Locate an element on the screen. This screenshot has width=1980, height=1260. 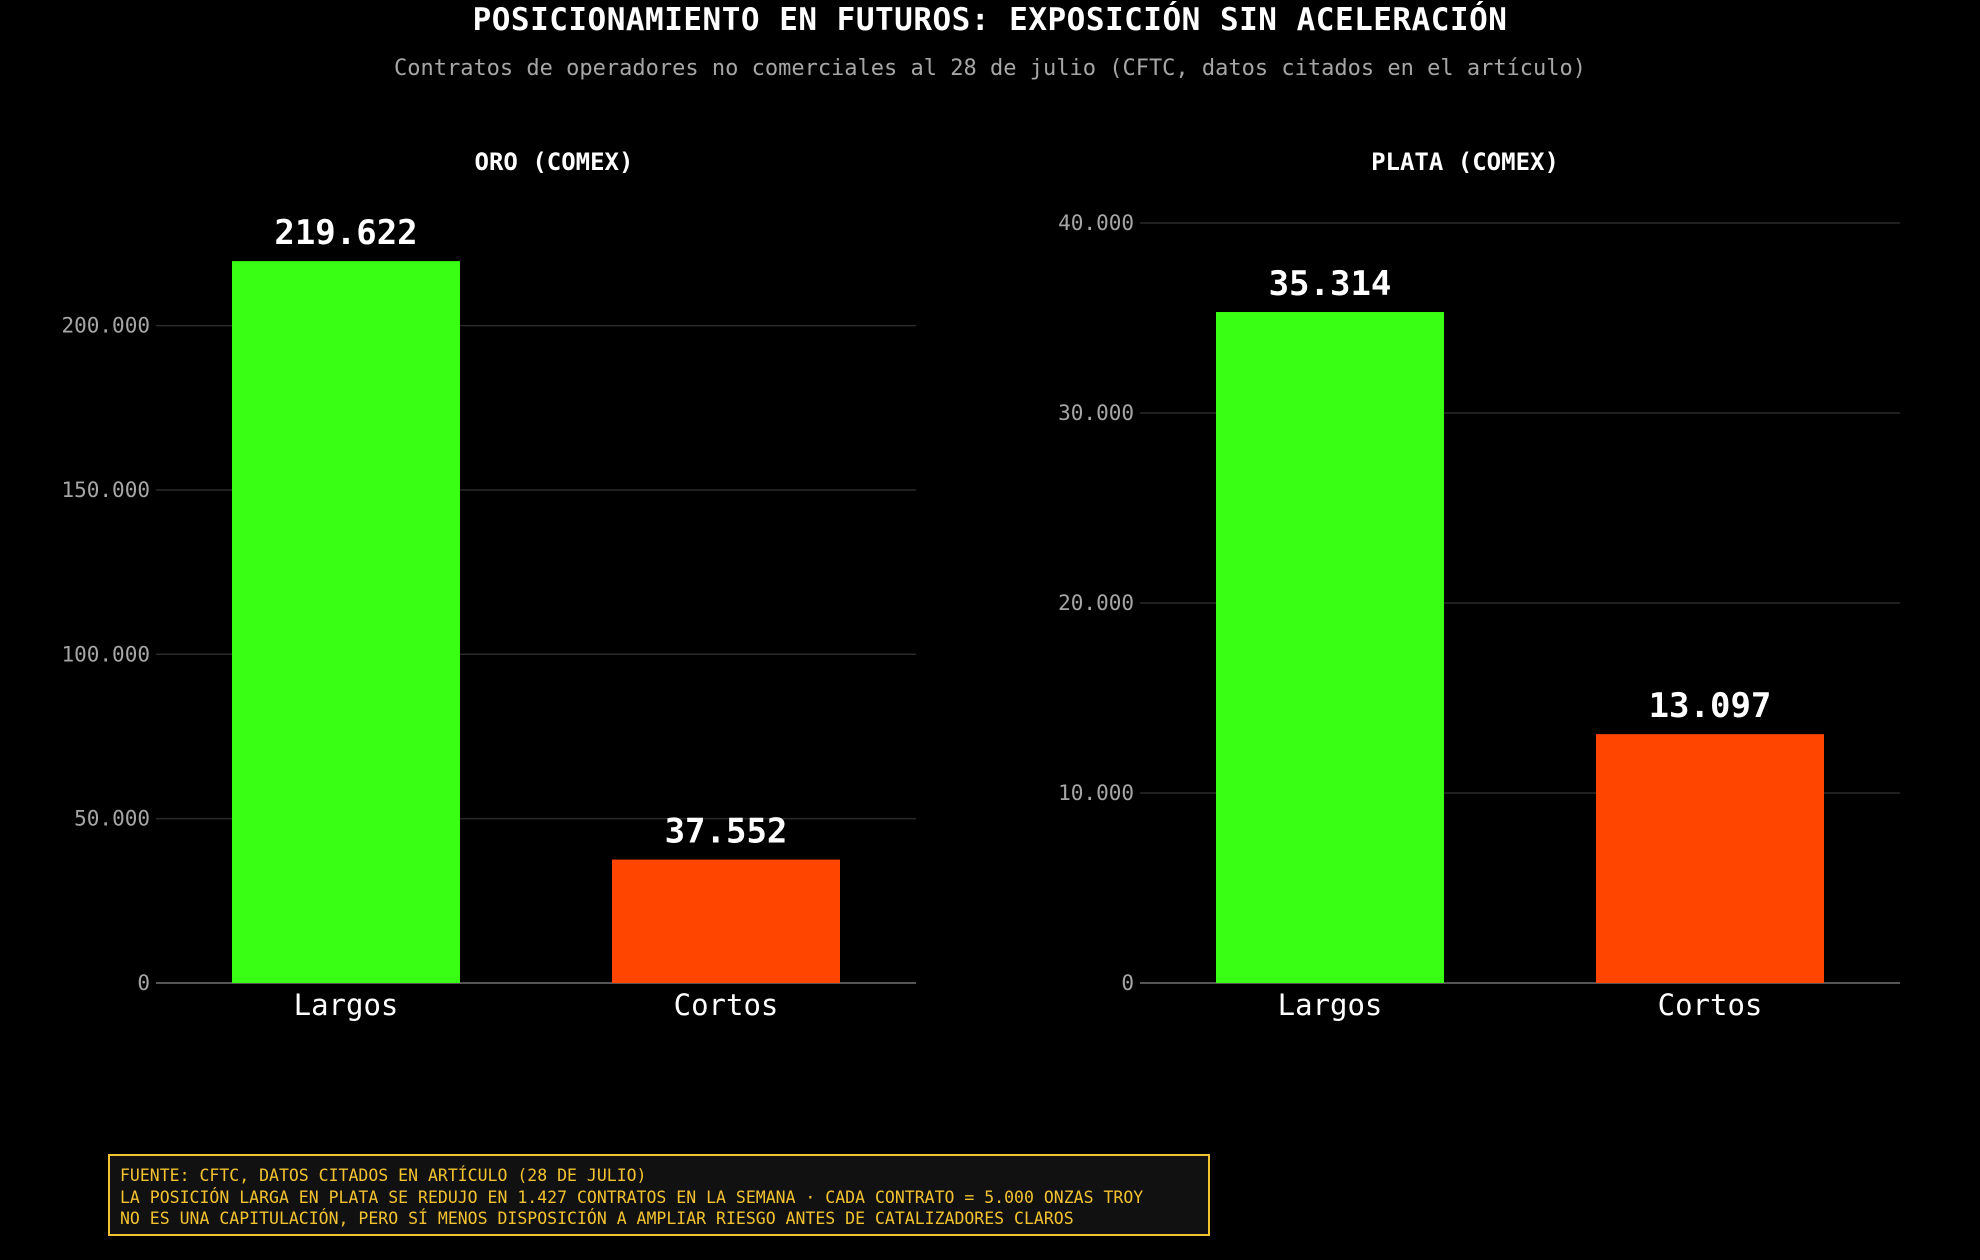
y-tick-label-oro: 50.000 is located at coordinates (112, 819).